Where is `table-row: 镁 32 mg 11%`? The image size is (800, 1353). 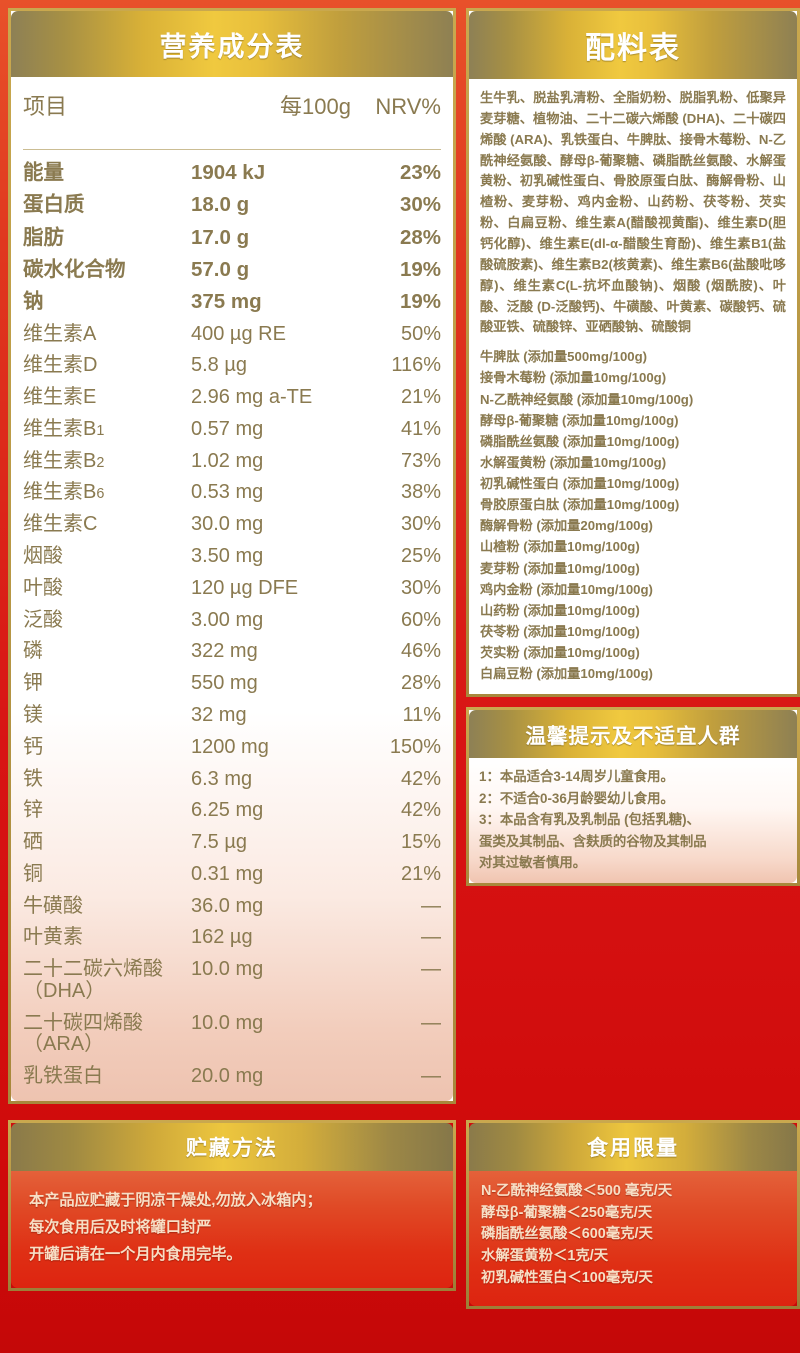 table-row: 镁 32 mg 11% is located at coordinates (232, 716).